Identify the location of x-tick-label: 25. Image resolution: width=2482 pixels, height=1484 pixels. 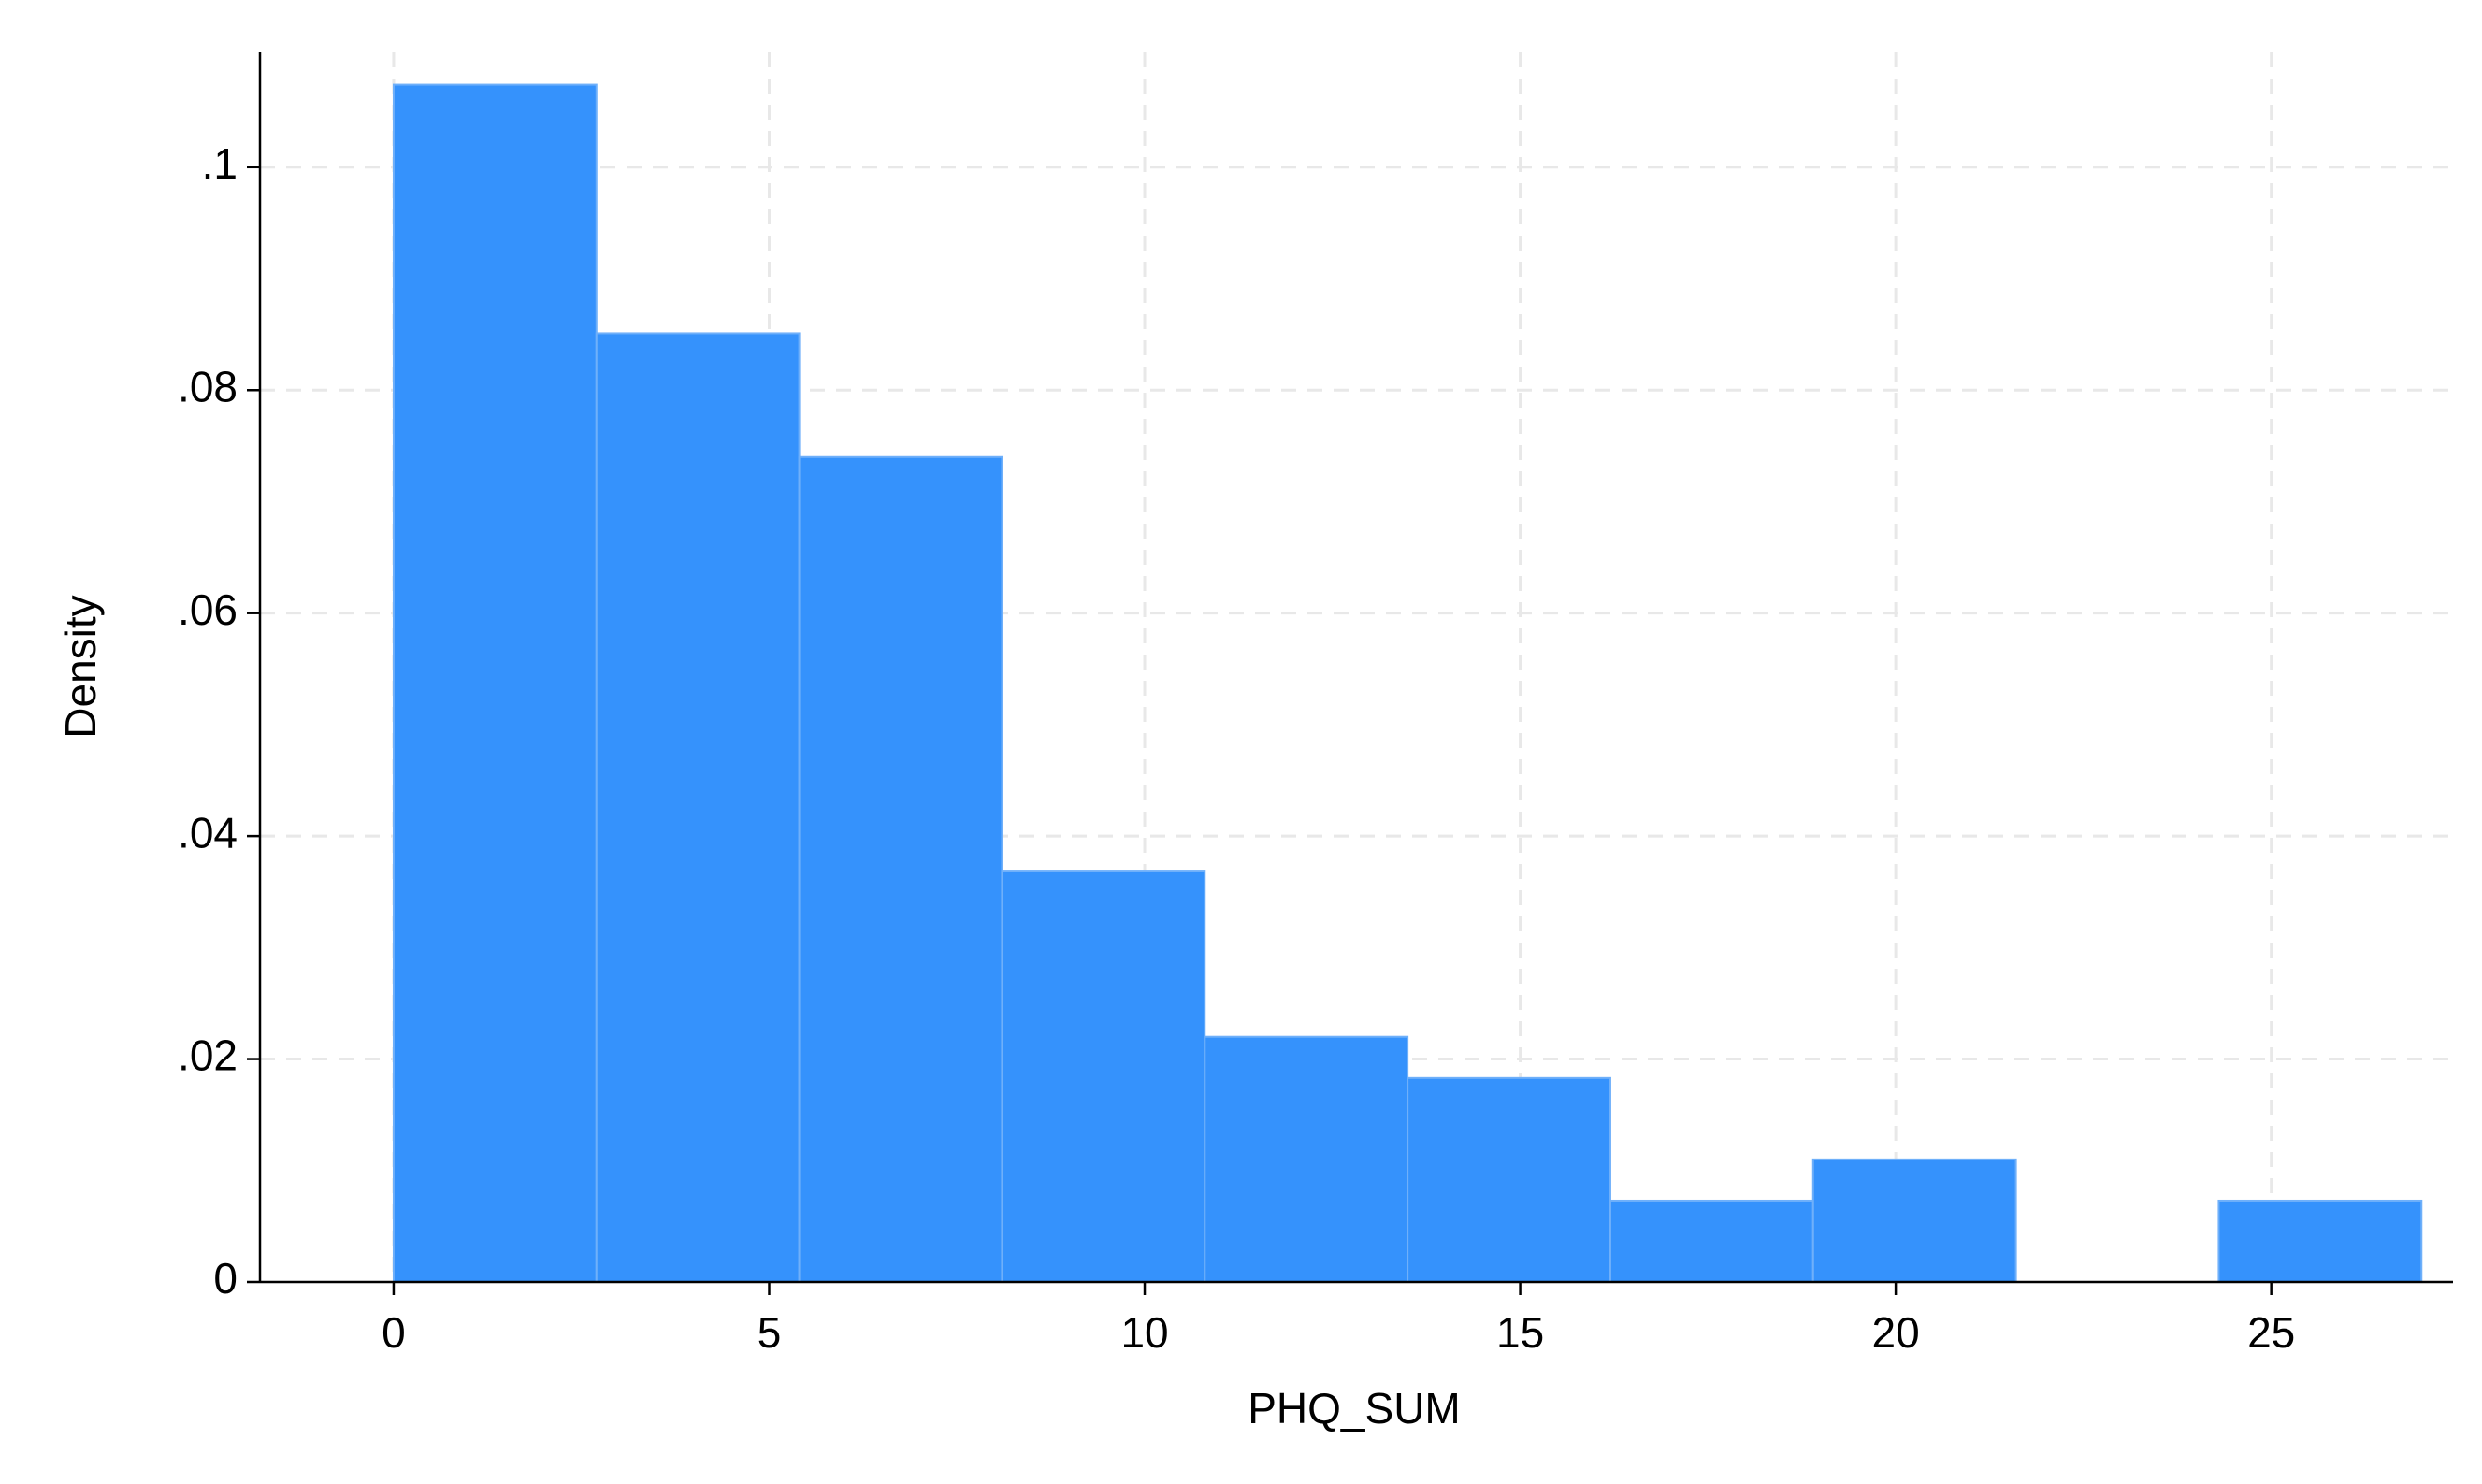
(2271, 1332).